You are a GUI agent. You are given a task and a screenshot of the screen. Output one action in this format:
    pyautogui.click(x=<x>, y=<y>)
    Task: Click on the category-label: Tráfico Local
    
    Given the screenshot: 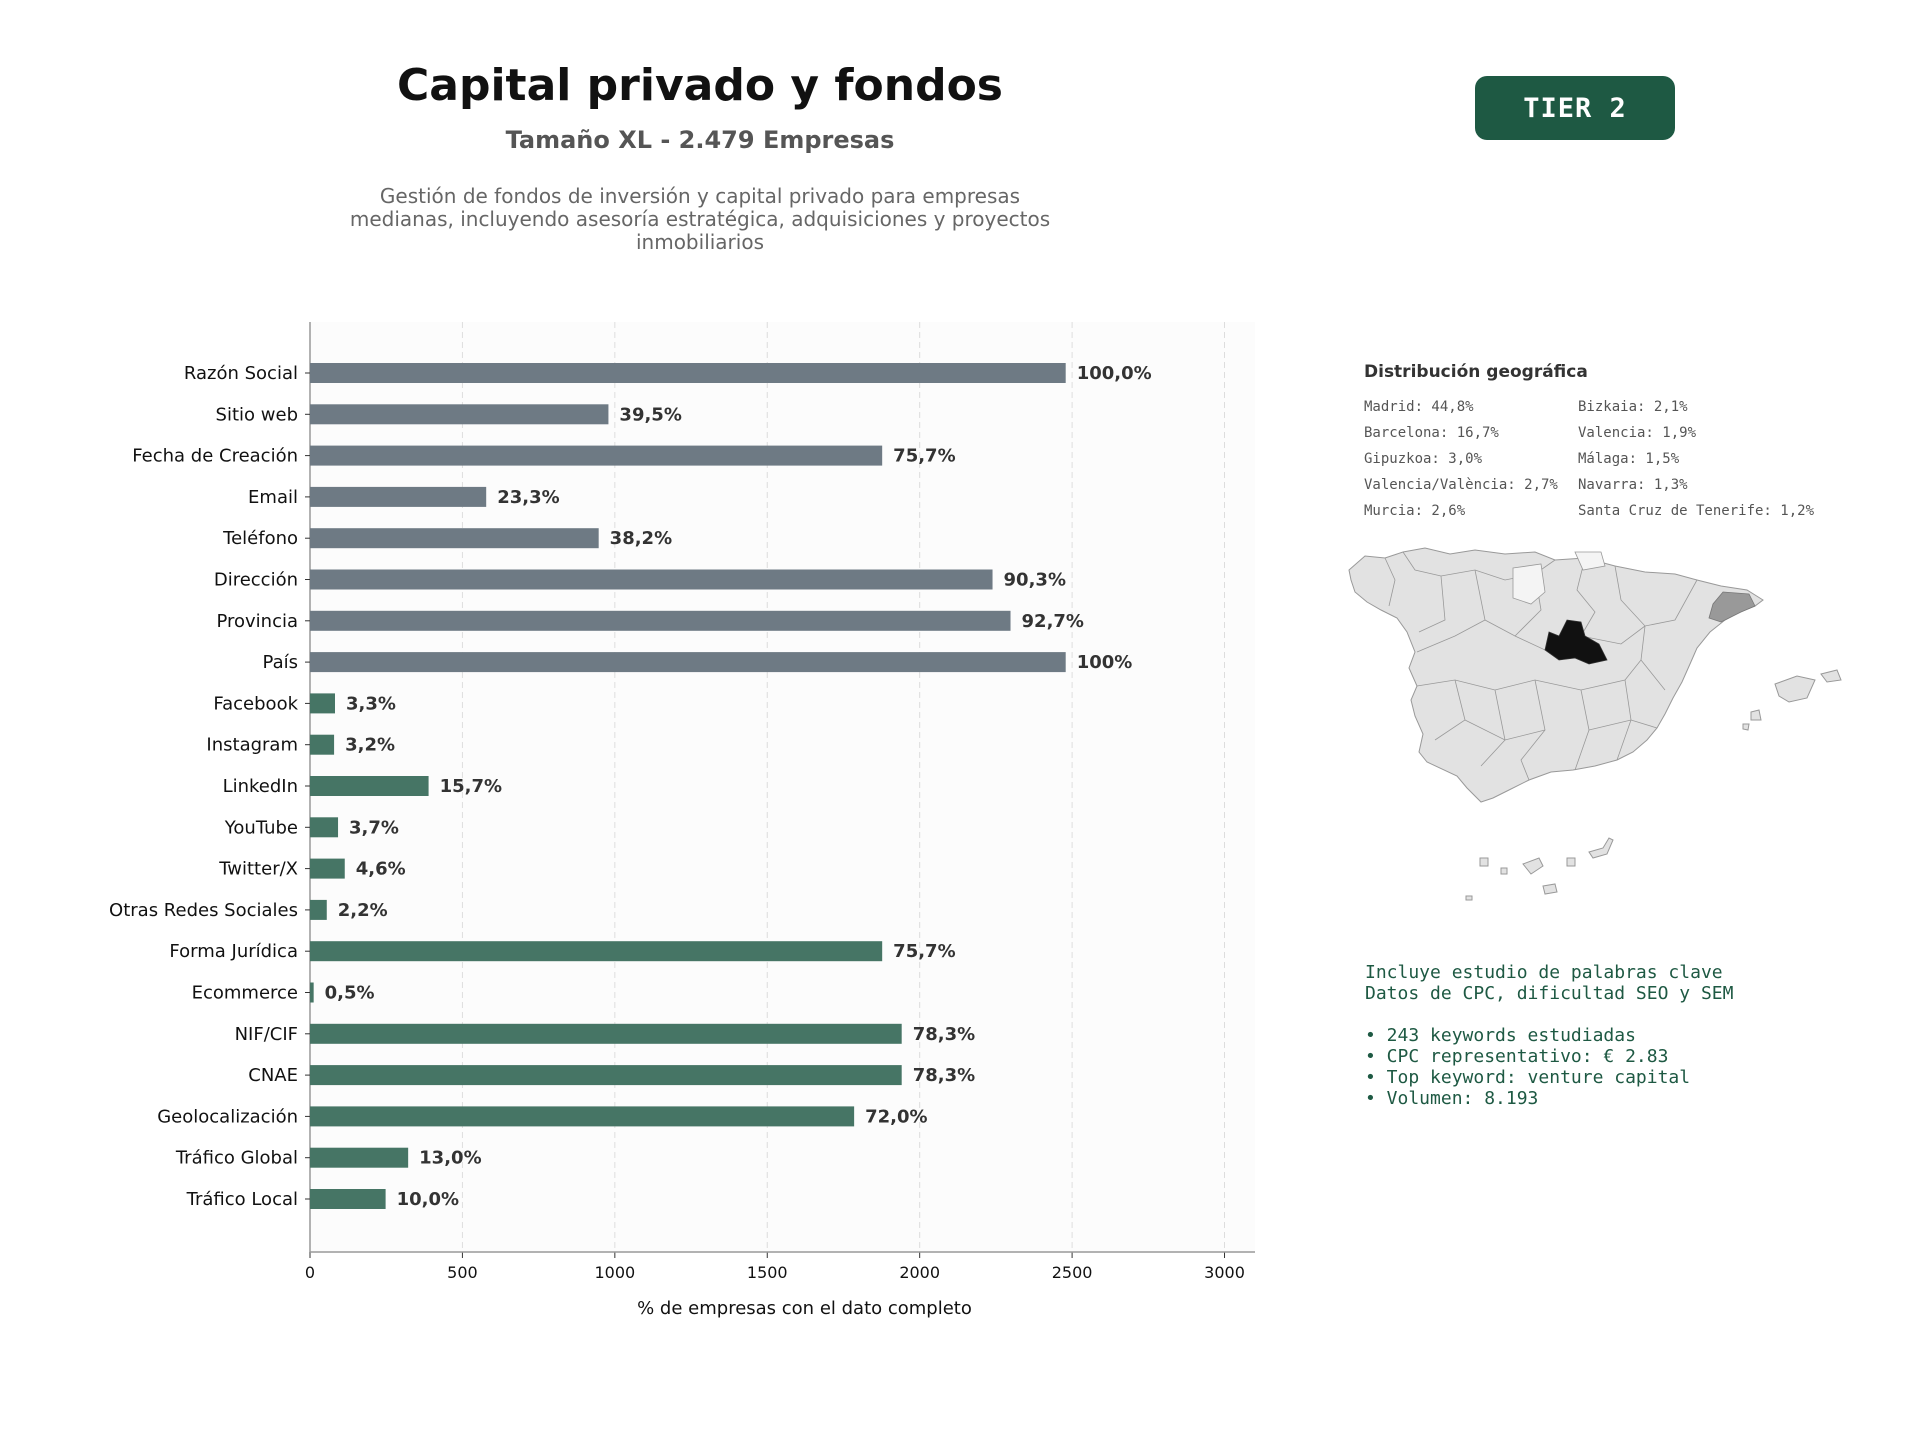 What is the action you would take?
    pyautogui.click(x=242, y=1199)
    